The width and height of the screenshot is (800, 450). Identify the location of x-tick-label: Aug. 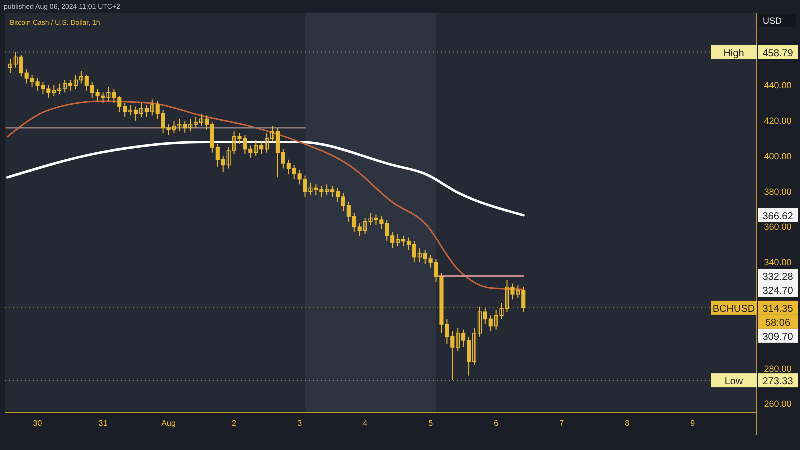
(169, 423).